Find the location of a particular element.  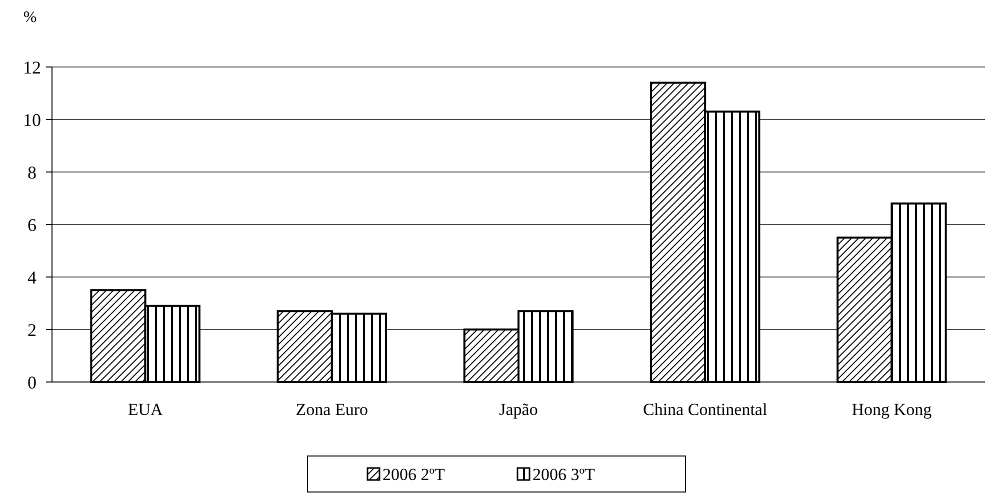

legend-label: 2006 2ºT is located at coordinates (414, 474).